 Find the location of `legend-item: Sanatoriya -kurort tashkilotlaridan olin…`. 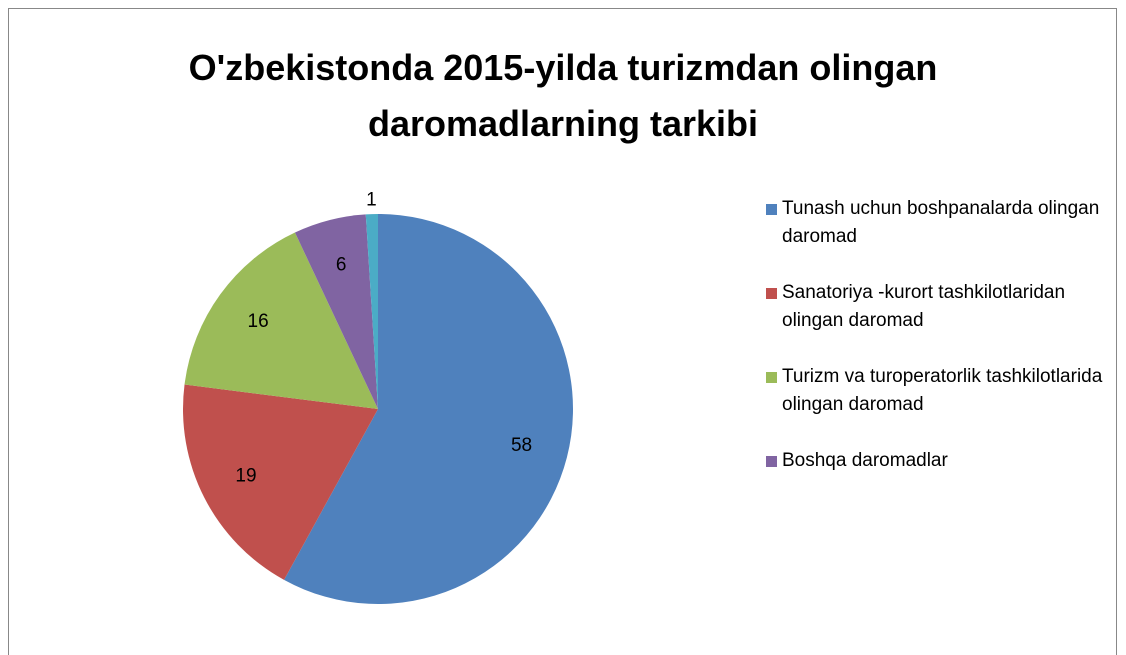

legend-item: Sanatoriya -kurort tashkilotlaridan olin… is located at coordinates (936, 307).